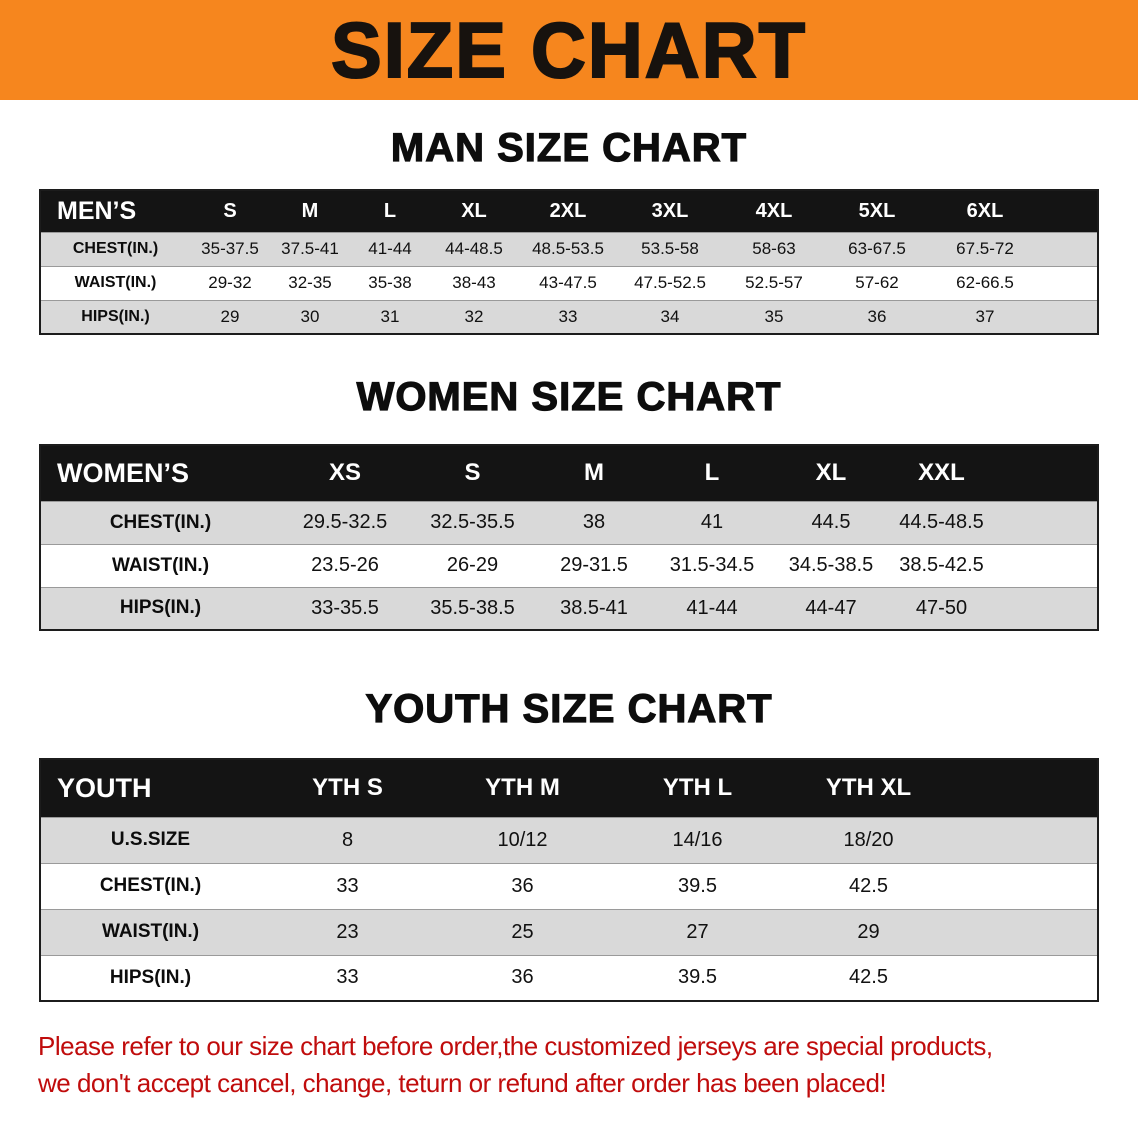 The height and width of the screenshot is (1132, 1138). Describe the element at coordinates (150, 839) in the screenshot. I see `row-label-cell: U.S.SIZE` at that location.